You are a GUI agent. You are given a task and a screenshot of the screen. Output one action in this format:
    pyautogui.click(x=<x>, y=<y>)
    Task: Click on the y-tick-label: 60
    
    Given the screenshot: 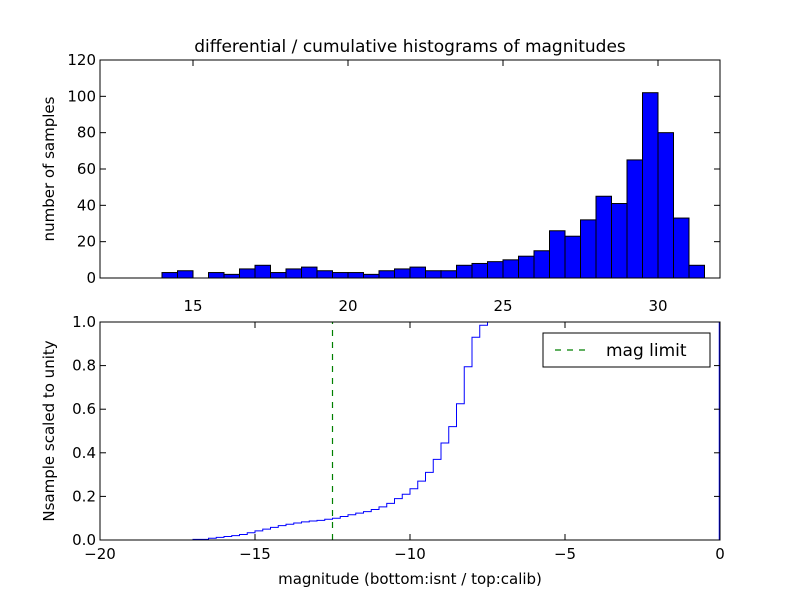 What is the action you would take?
    pyautogui.click(x=86, y=169)
    